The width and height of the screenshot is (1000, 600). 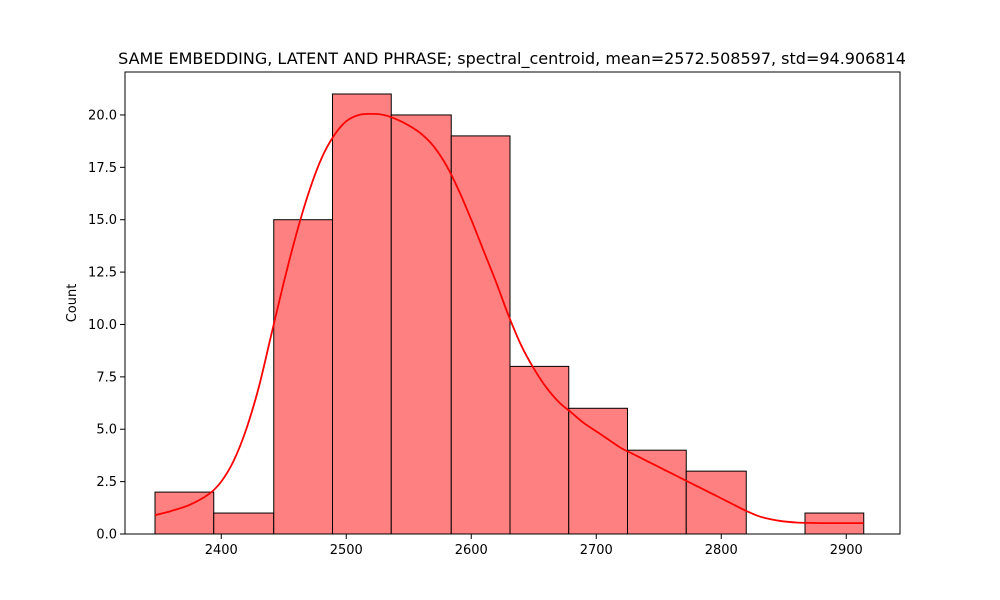 I want to click on x-tick-label: 2900, so click(x=846, y=550).